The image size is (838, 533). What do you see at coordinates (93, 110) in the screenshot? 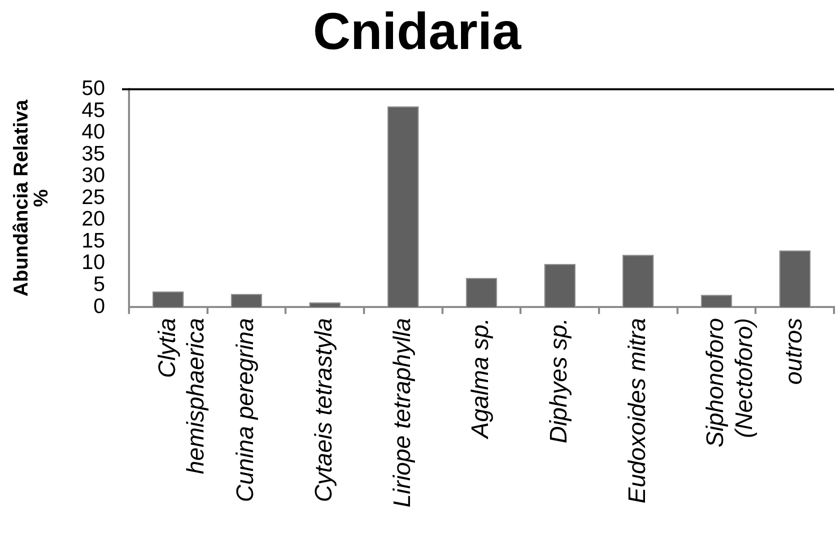
I see `y-tick-label: 45` at bounding box center [93, 110].